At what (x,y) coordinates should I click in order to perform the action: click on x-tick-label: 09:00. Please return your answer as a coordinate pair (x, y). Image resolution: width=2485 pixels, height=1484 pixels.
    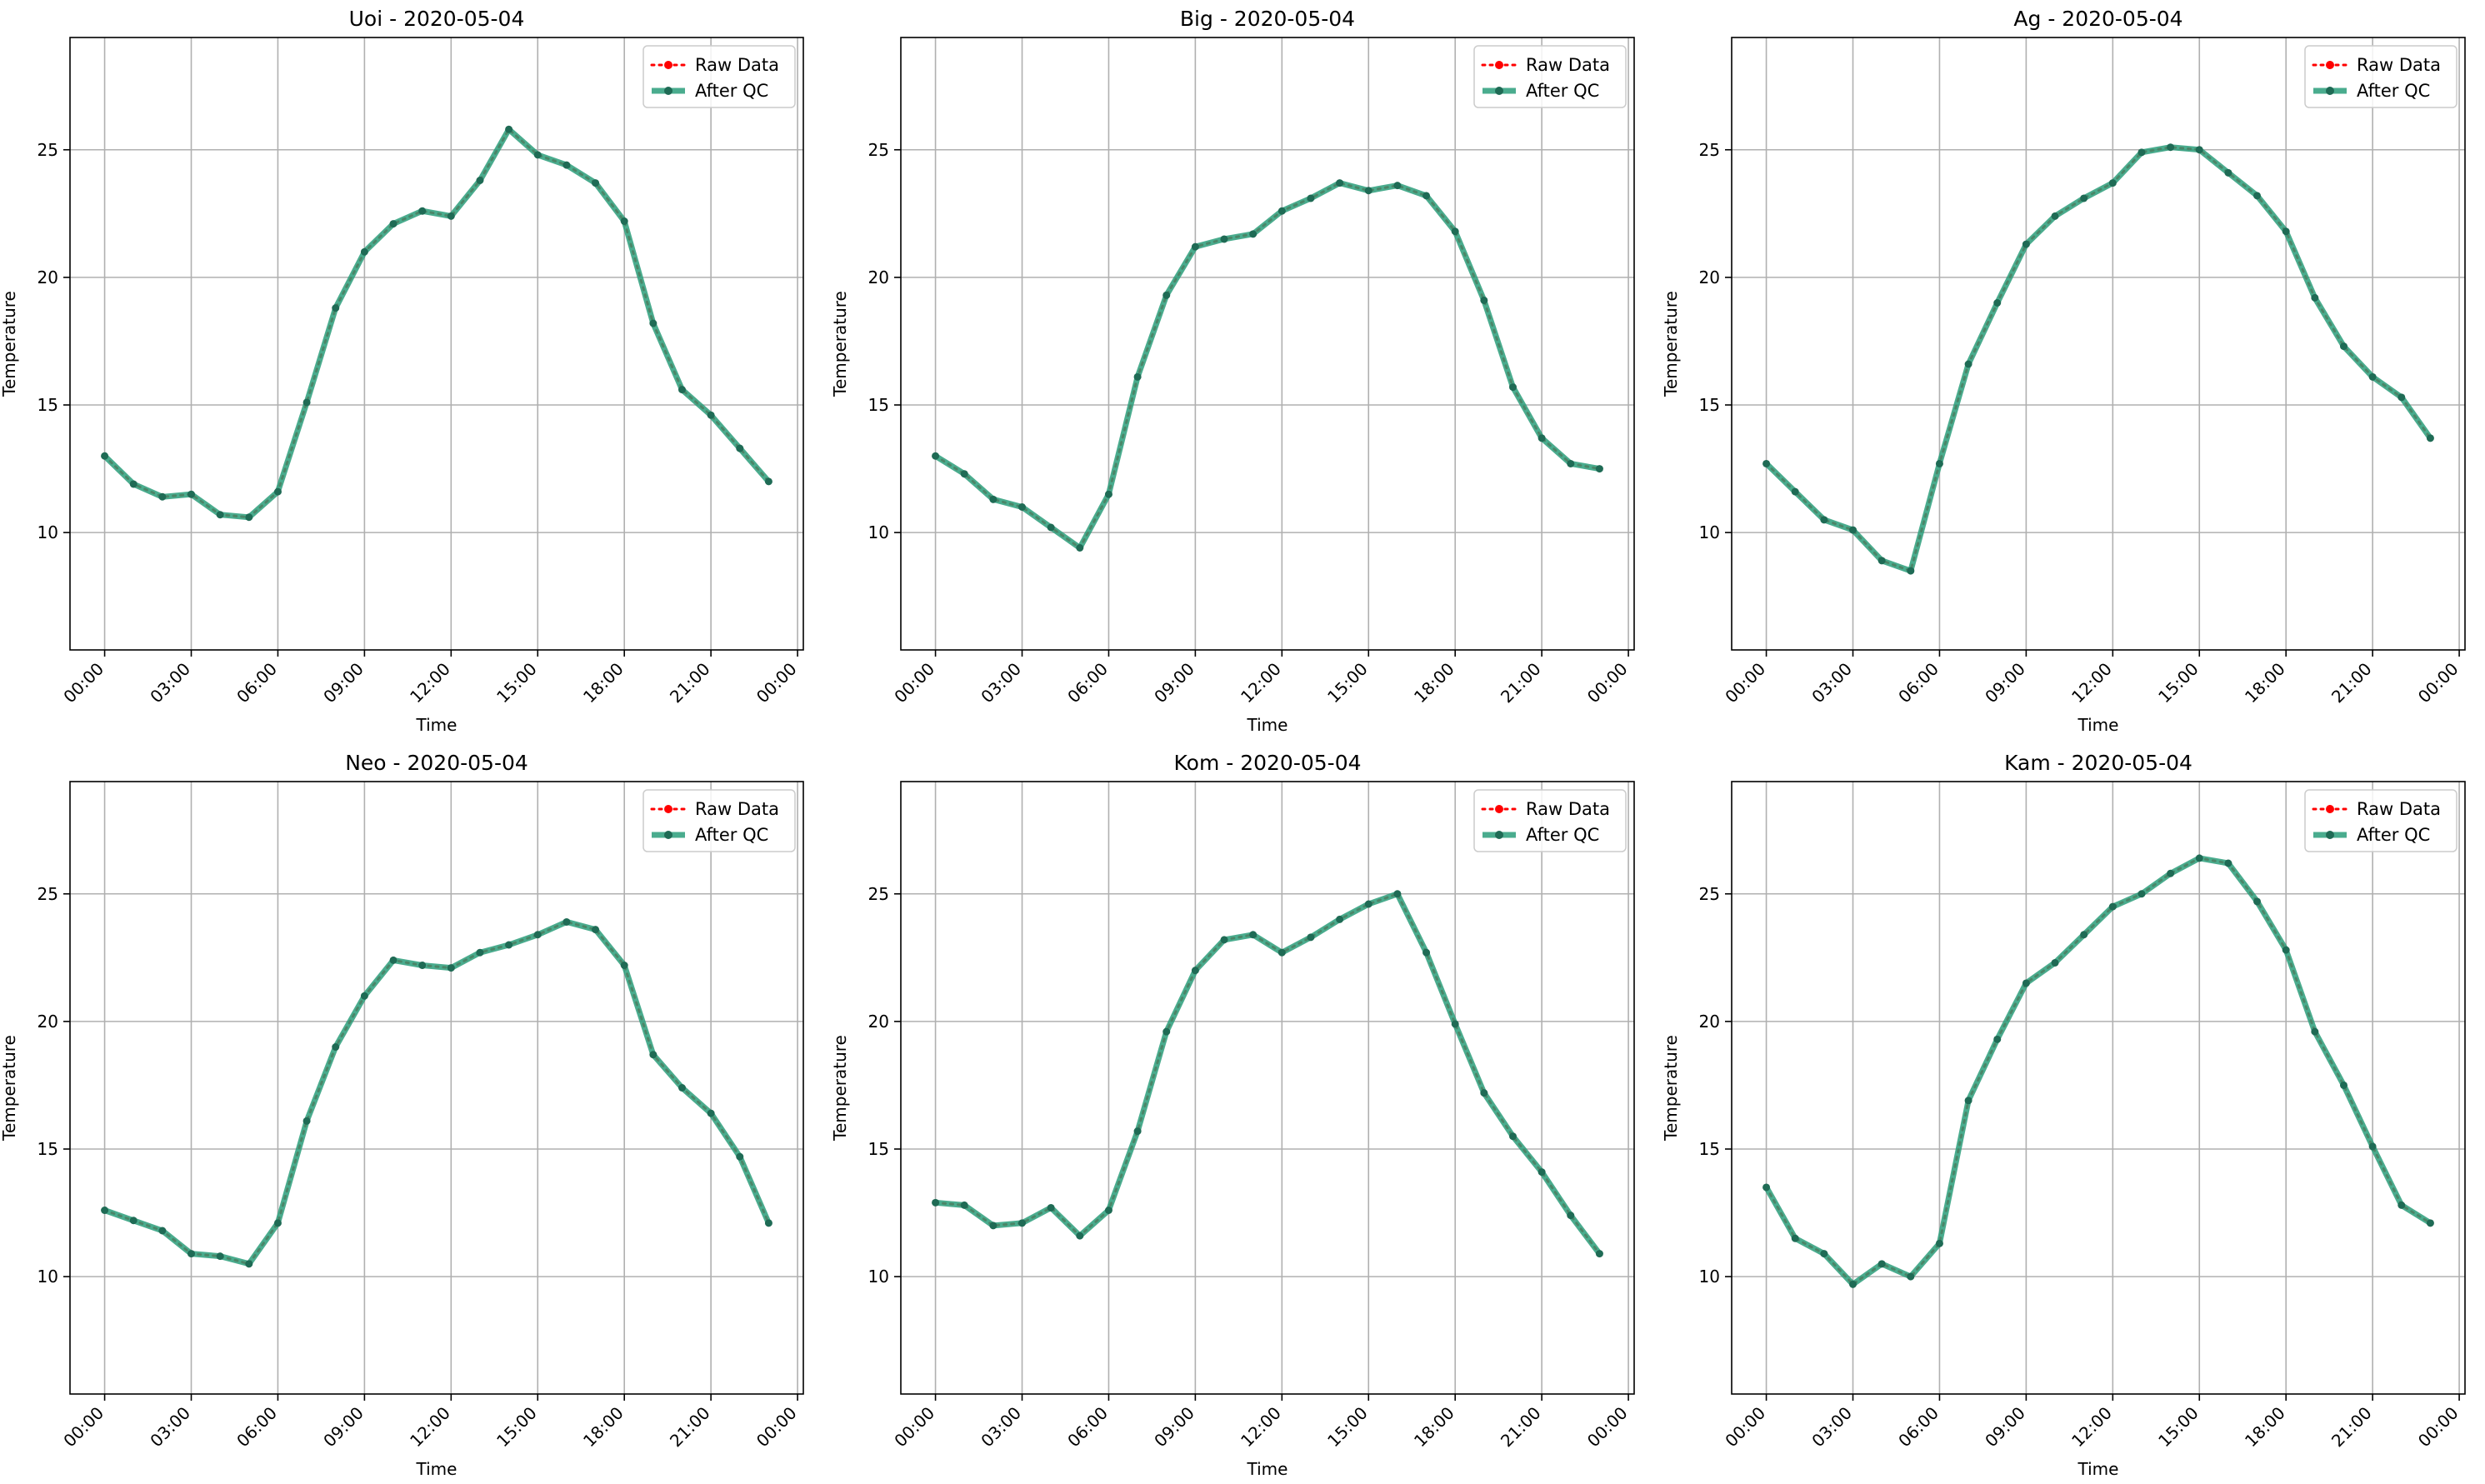
    Looking at the image, I should click on (343, 683).